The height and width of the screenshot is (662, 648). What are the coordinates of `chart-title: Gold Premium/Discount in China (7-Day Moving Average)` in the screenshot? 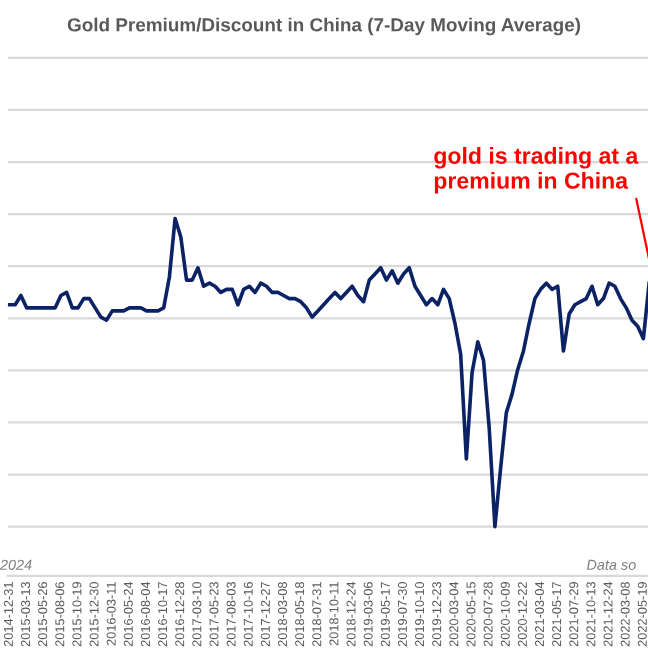 It's located at (324, 26).